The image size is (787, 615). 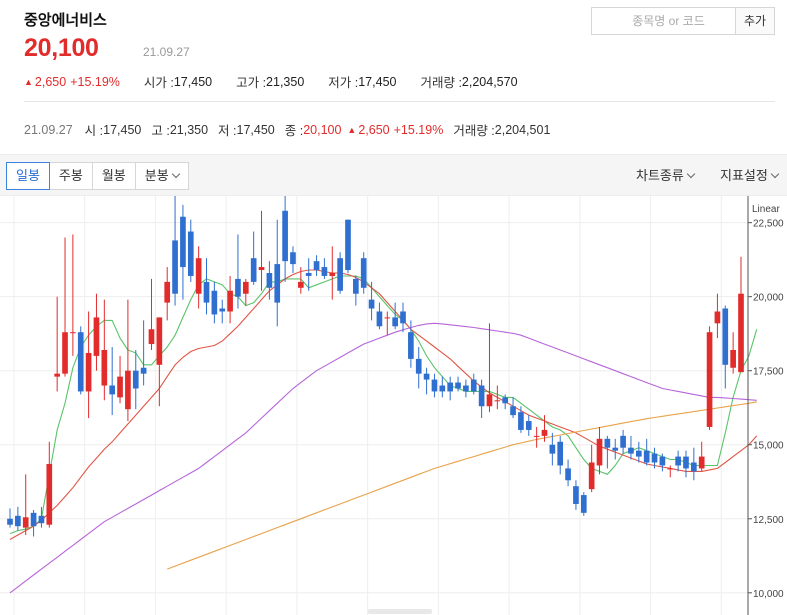 I want to click on tab-minute: 분봉, so click(x=161, y=176).